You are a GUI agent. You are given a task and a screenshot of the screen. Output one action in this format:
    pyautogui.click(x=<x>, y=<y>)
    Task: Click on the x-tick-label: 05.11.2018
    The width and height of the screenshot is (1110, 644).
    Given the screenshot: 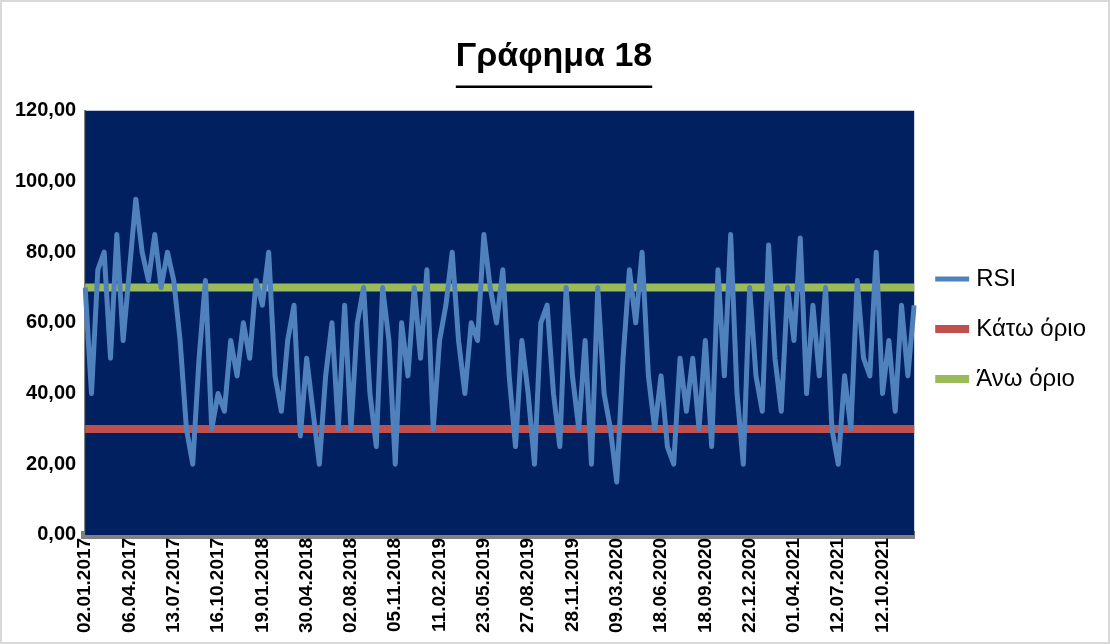 What is the action you would take?
    pyautogui.click(x=394, y=584)
    